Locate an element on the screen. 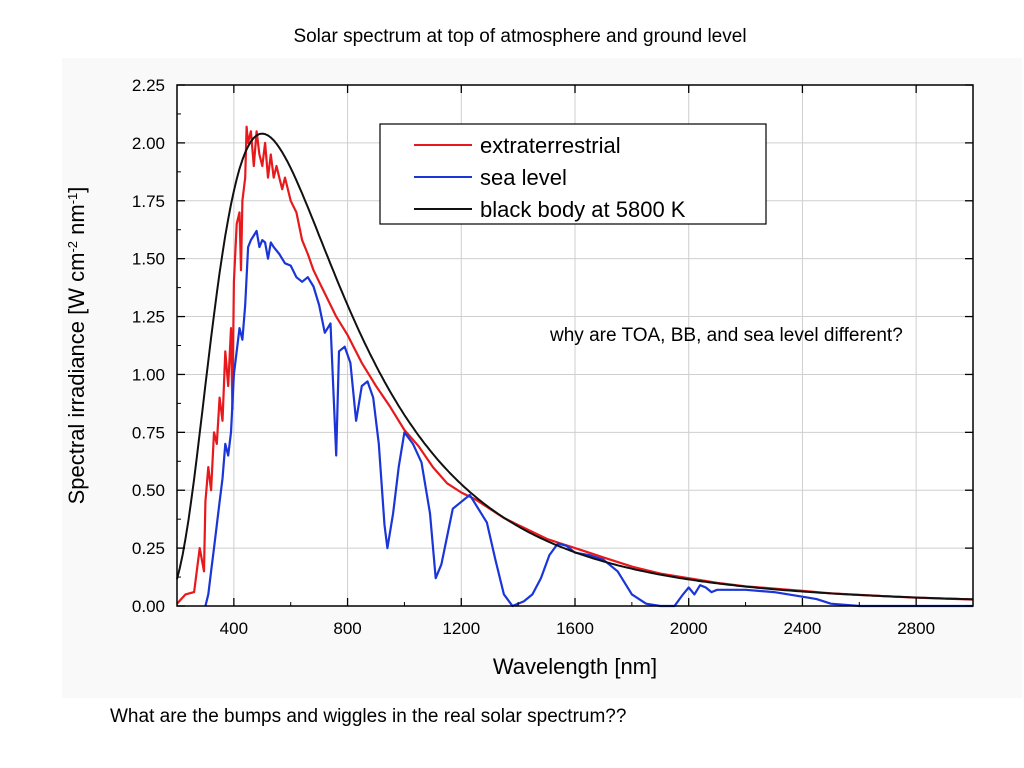 This screenshot has width=1024, height=768. legend-box is located at coordinates (573, 174).